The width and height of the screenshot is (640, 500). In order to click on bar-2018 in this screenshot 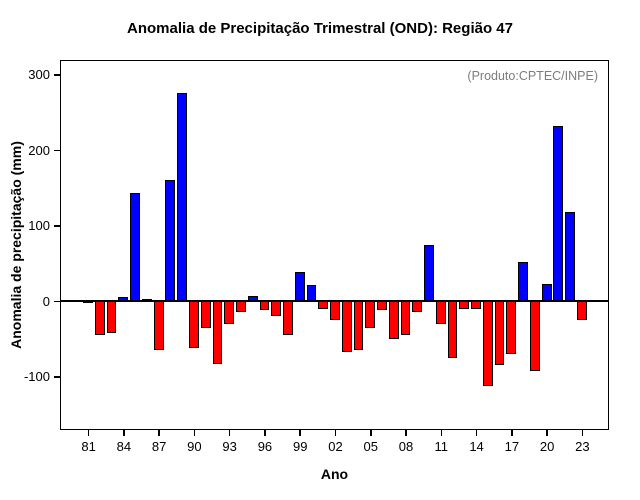, I will do `click(523, 281)`.